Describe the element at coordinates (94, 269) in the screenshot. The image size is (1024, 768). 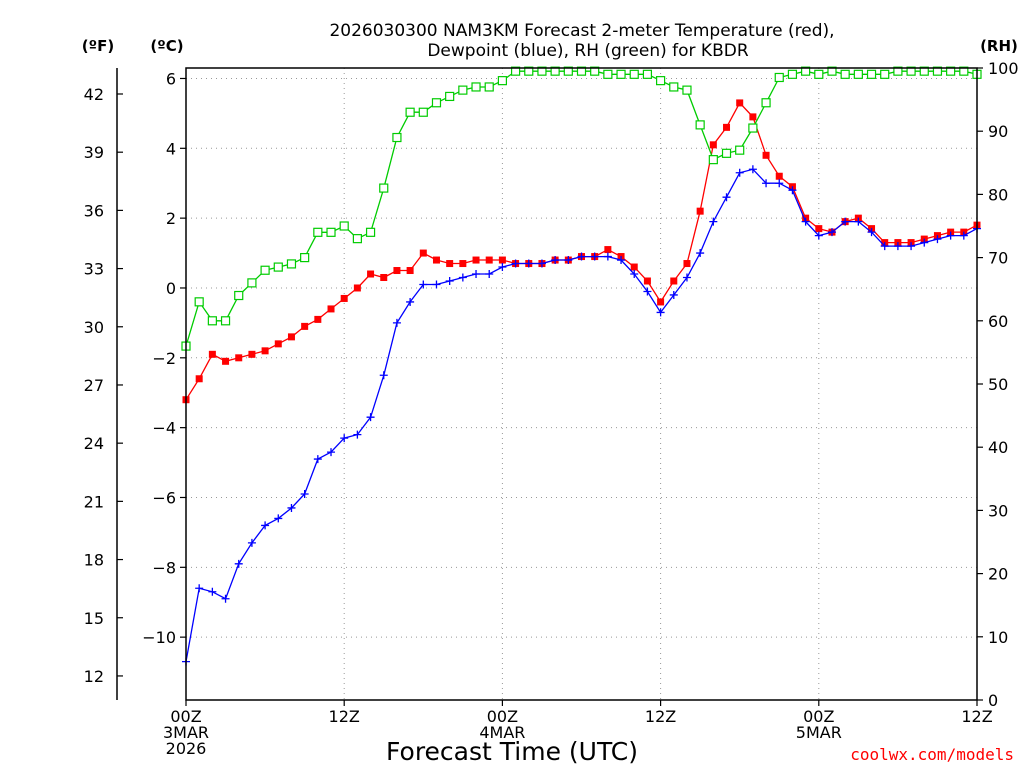
I see `fahrenheit-tick-label: 33` at that location.